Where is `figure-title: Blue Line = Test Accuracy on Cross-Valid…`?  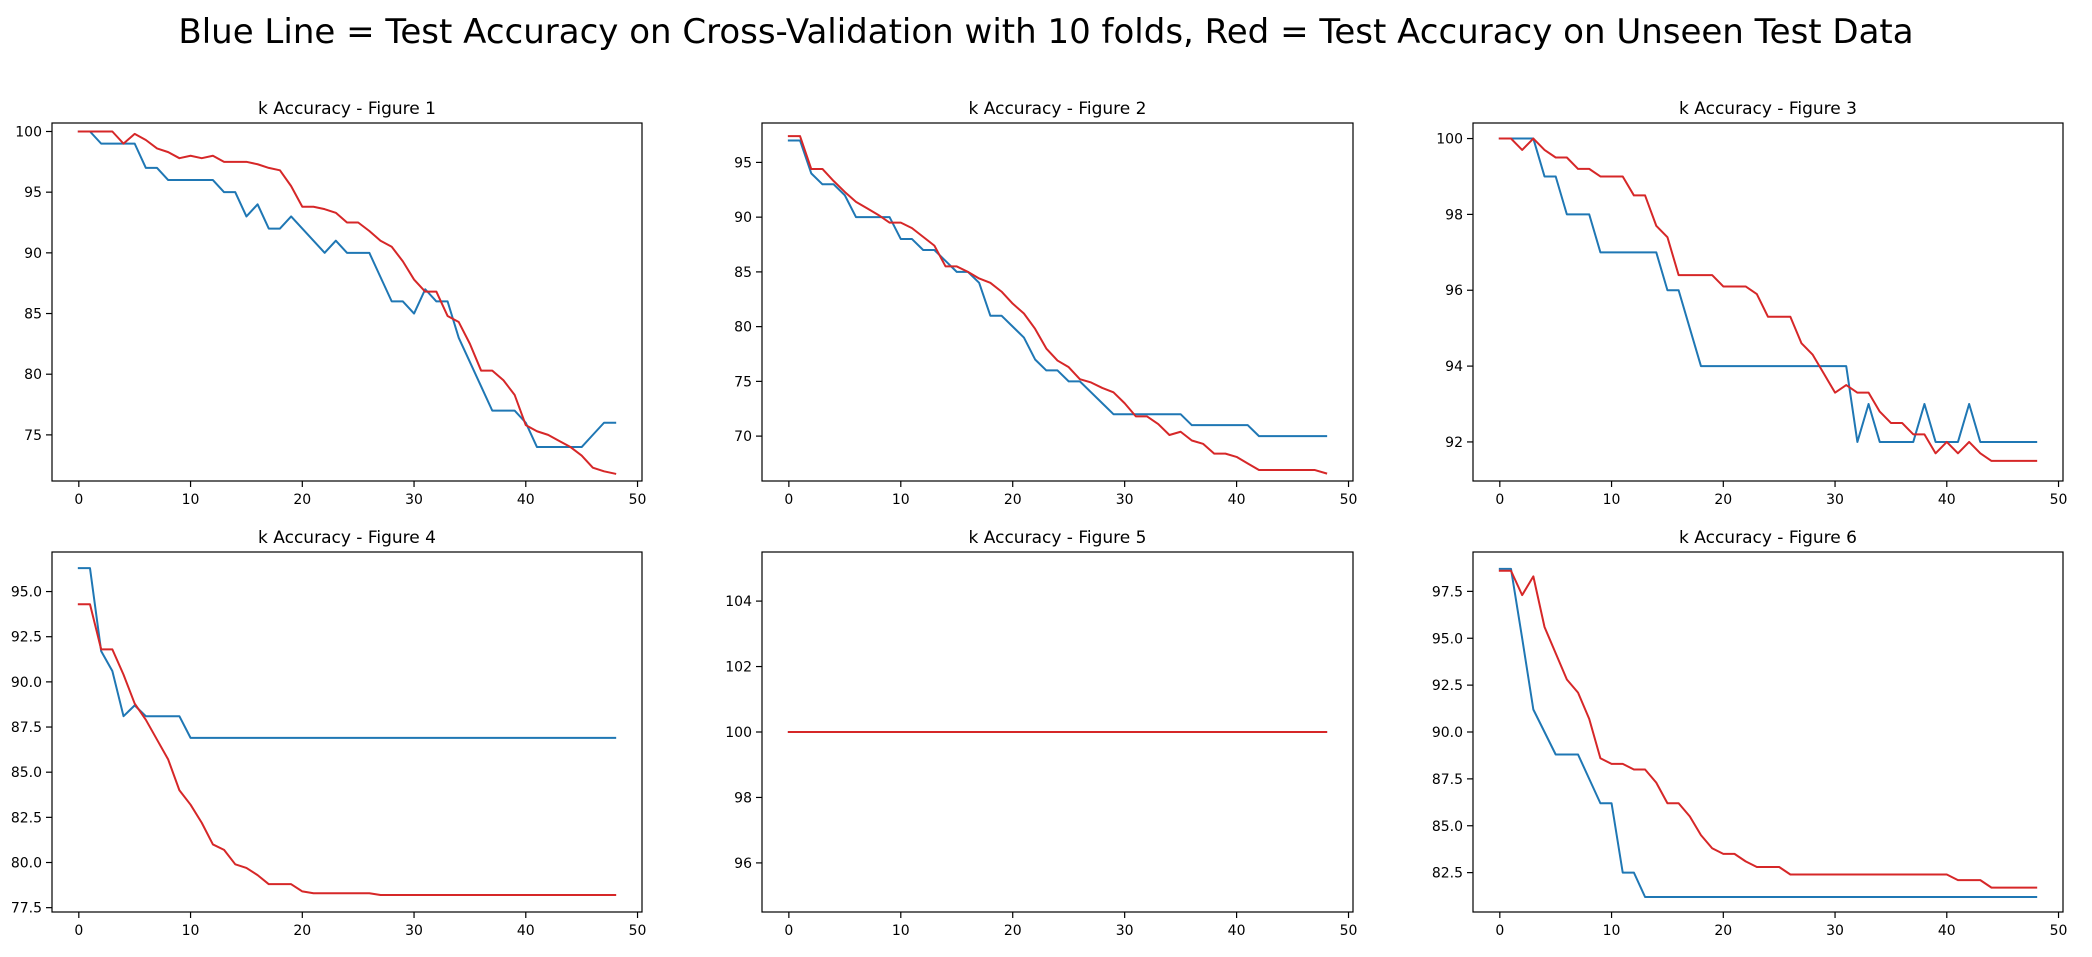
figure-title: Blue Line = Test Accuracy on Cross-Valid… is located at coordinates (1046, 32).